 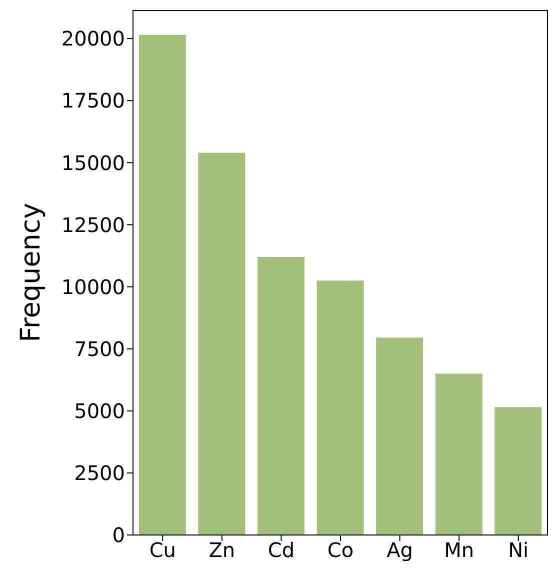 I want to click on y-tick-label: 5000, so click(x=99, y=410).